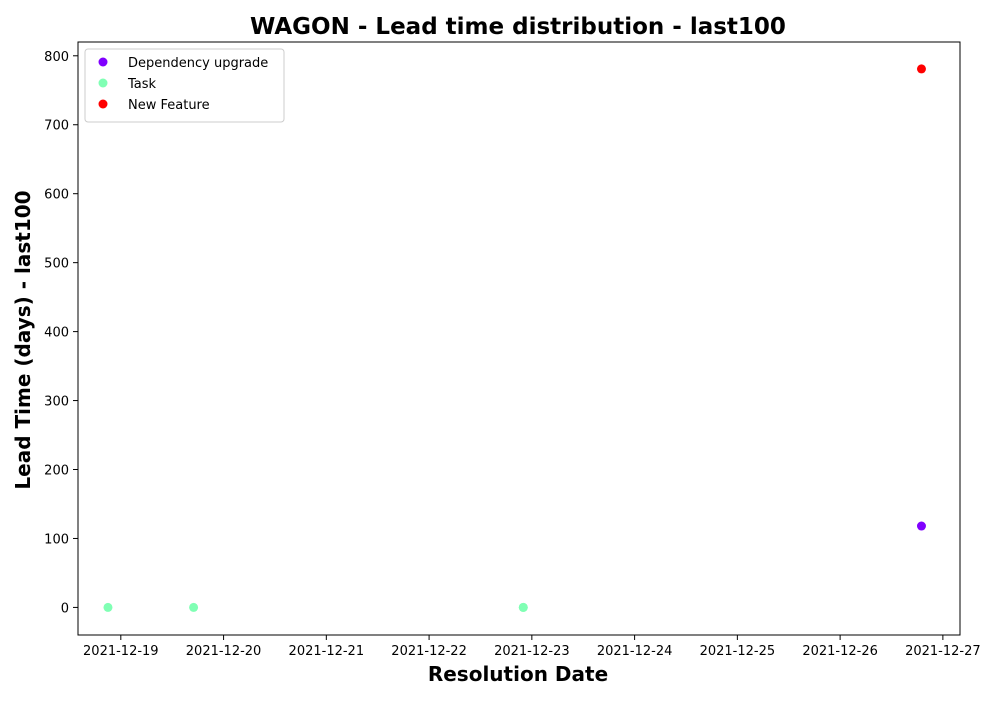 The height and width of the screenshot is (704, 1000). Describe the element at coordinates (56, 333) in the screenshot. I see `y-tick-label: 400` at that location.